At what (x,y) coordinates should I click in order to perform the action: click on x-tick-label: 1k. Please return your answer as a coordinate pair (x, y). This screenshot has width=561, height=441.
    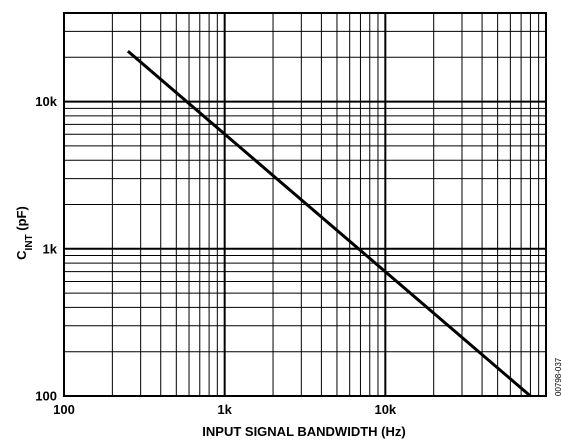
    Looking at the image, I should click on (224, 409).